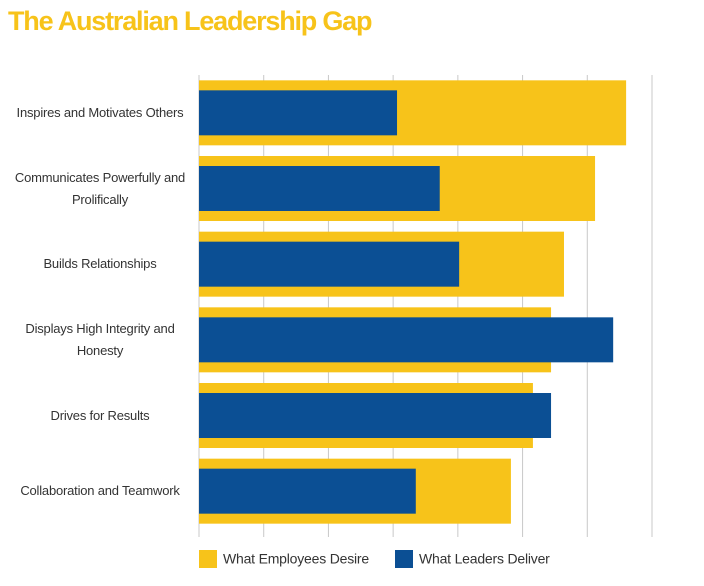 The width and height of the screenshot is (704, 586). Describe the element at coordinates (100, 112) in the screenshot. I see `y-tick-label: Inspires and Motivates Others` at that location.